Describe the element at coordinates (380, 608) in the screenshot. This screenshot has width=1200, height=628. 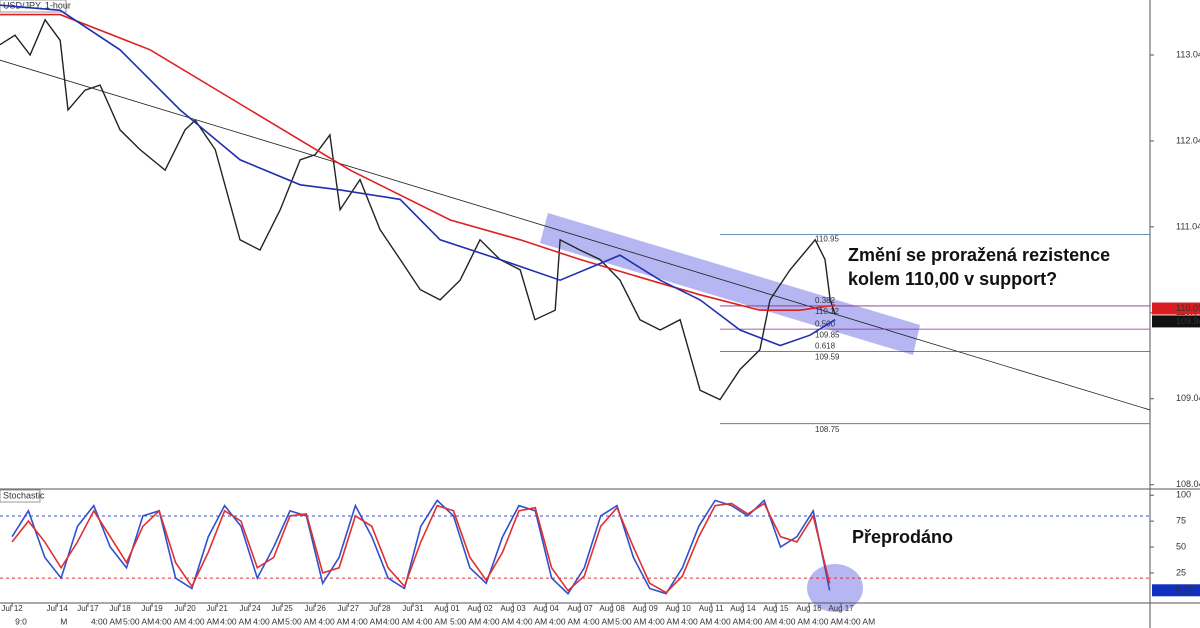
I see `x-tick-label: Jul 28` at that location.